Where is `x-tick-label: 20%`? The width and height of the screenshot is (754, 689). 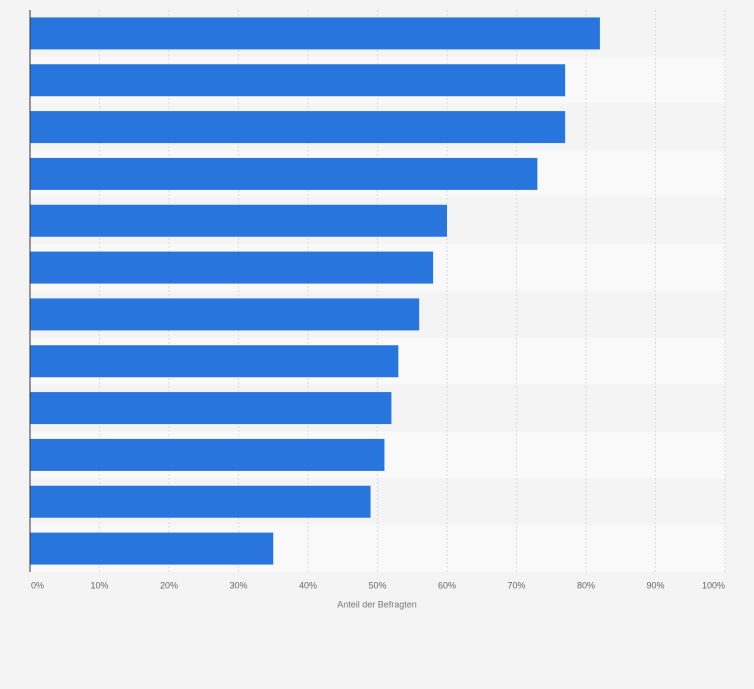
x-tick-label: 20% is located at coordinates (169, 585).